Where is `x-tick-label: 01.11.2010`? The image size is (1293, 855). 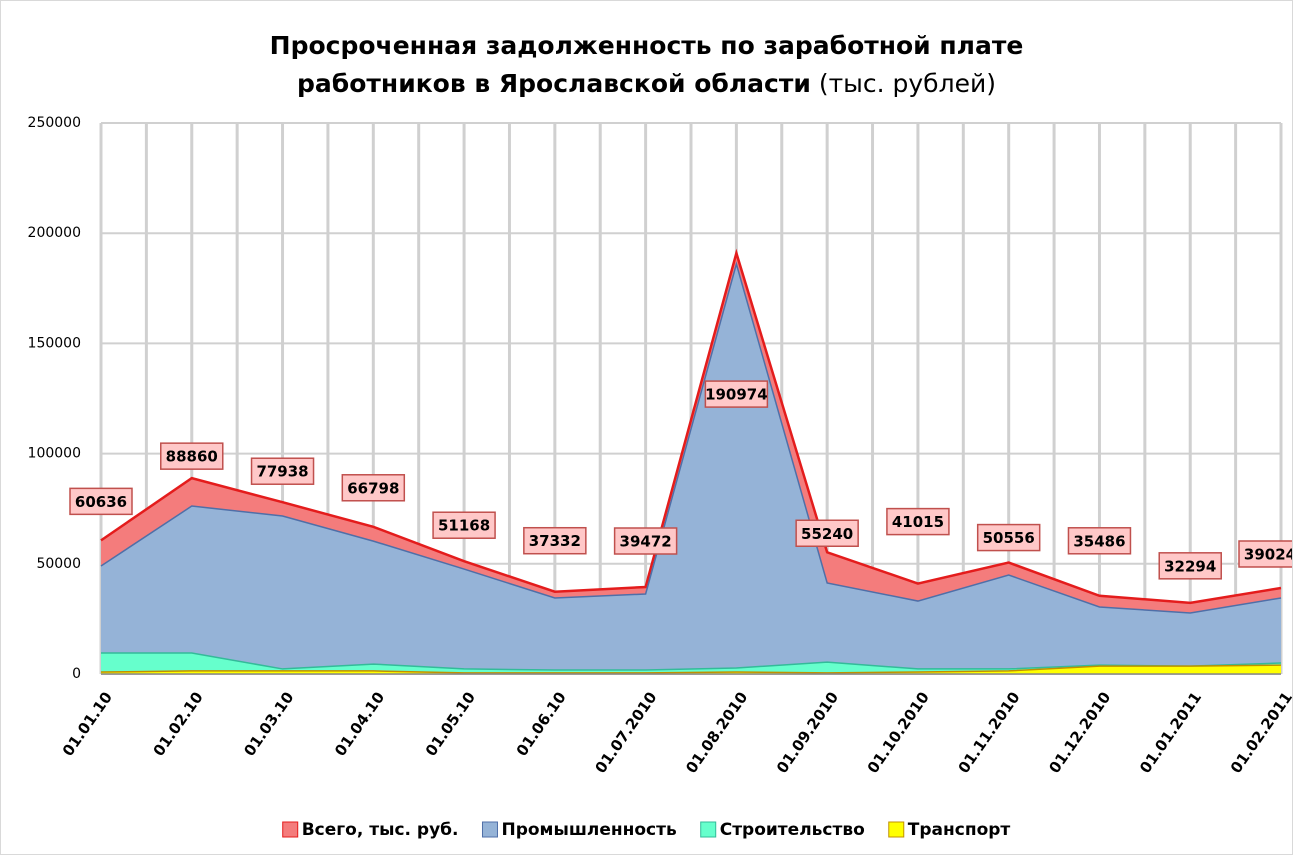
x-tick-label: 01.11.2010 is located at coordinates (988, 733).